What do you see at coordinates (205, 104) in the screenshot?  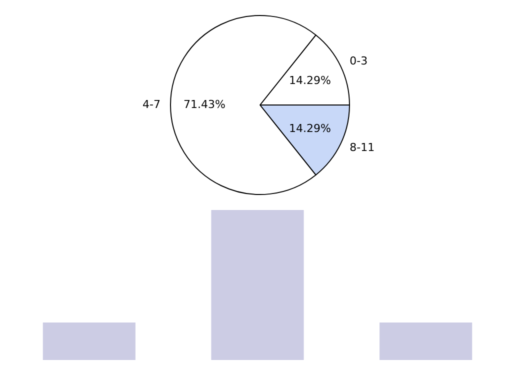 I see `data-label: 71.43%` at bounding box center [205, 104].